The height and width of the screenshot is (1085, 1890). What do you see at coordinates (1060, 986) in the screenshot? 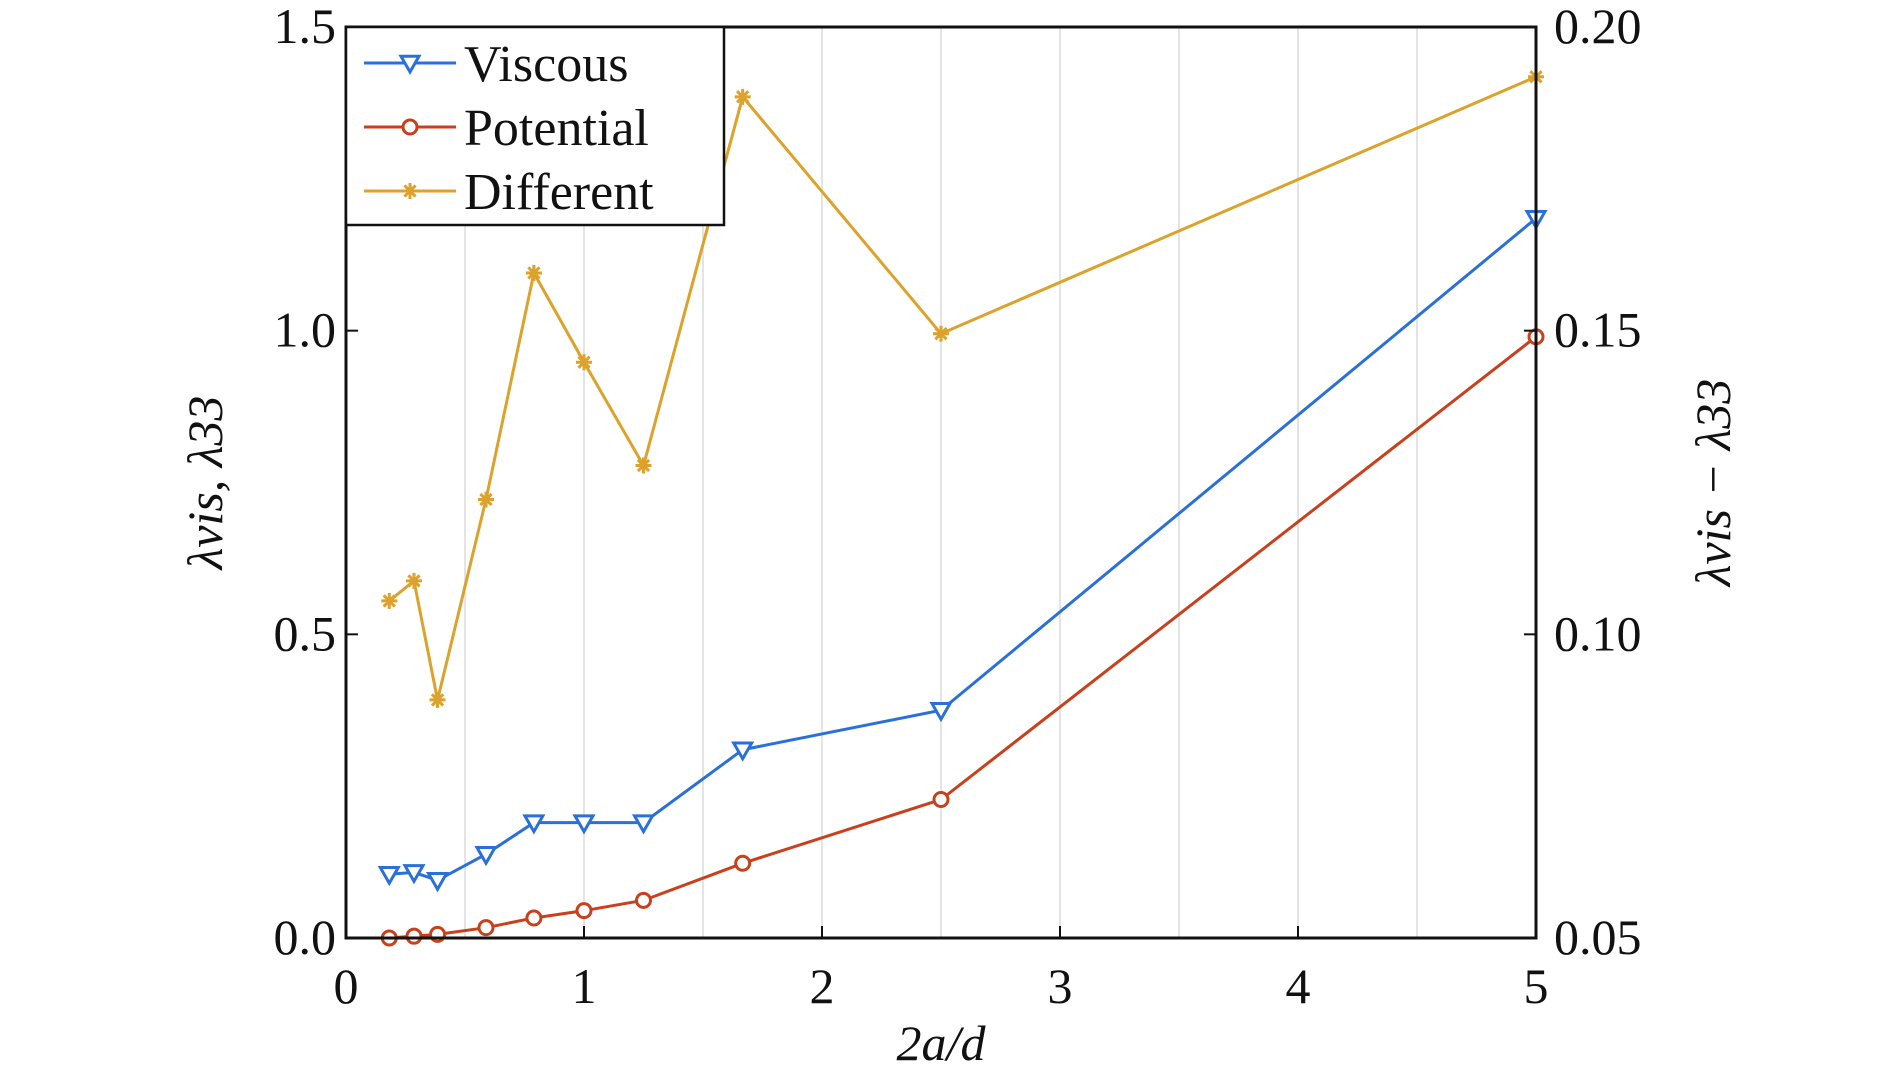
I see `x-tick-label: 3` at bounding box center [1060, 986].